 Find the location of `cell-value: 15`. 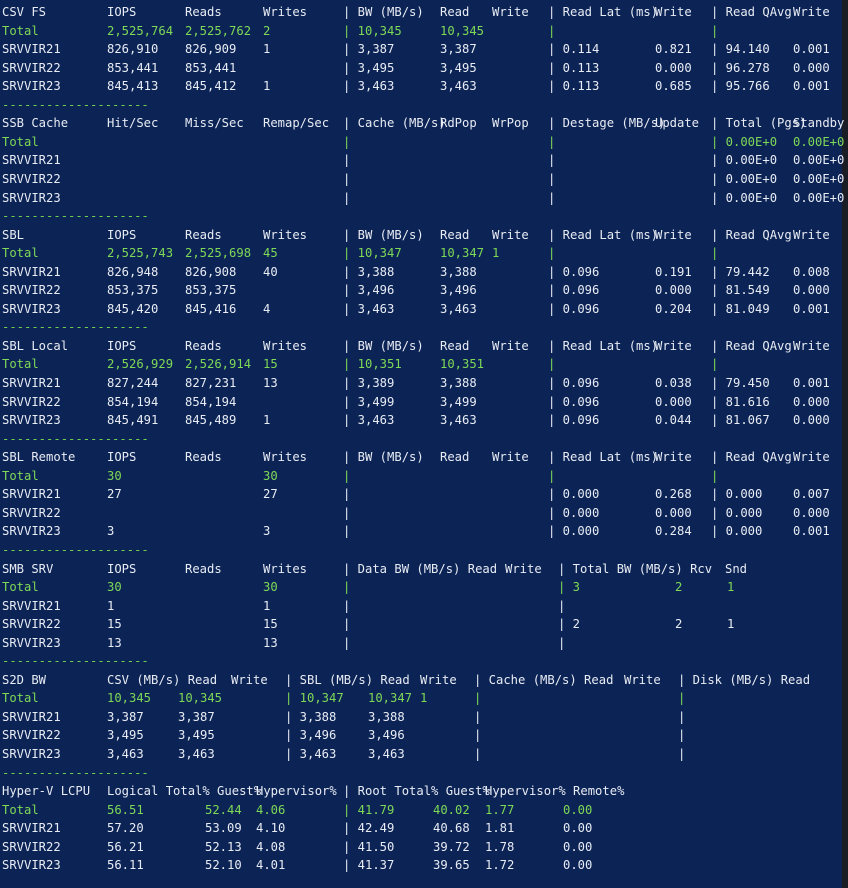

cell-value: 15 is located at coordinates (270, 624).